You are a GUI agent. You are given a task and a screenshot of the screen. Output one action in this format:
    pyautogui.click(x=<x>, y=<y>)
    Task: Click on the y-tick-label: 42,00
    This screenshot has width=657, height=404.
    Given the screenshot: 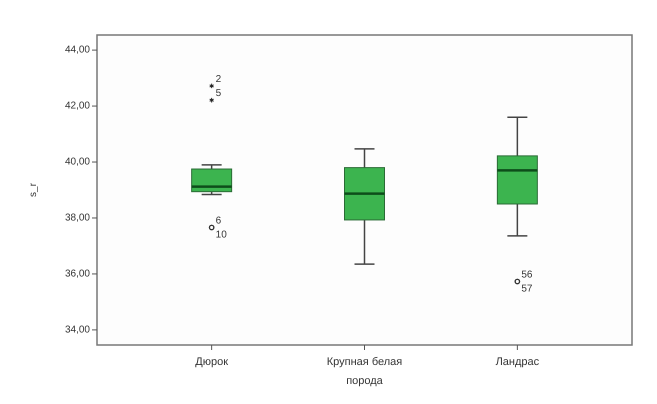 What is the action you would take?
    pyautogui.click(x=77, y=106)
    